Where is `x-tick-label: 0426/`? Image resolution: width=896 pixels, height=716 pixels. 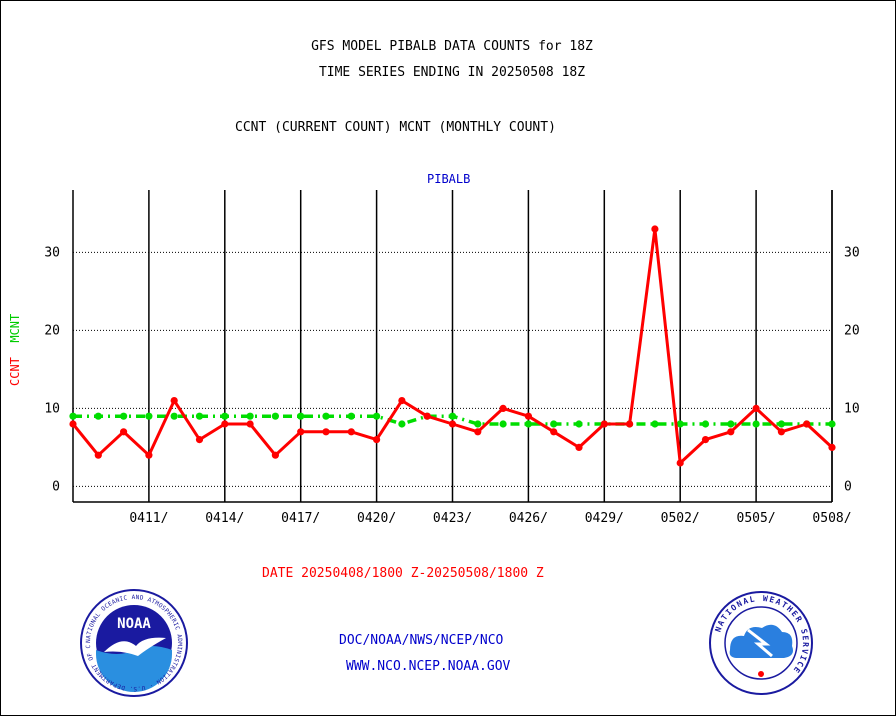
x-tick-label: 0426/ is located at coordinates (528, 518).